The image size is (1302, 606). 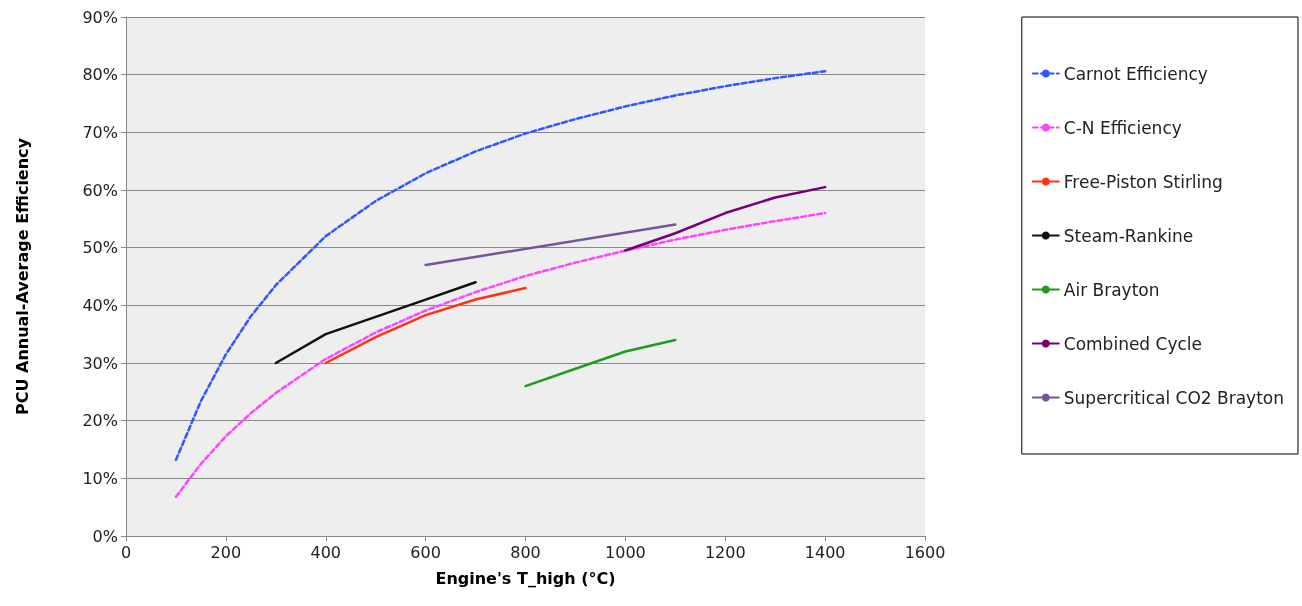 I want to click on x-tick-label: 200, so click(x=226, y=552).